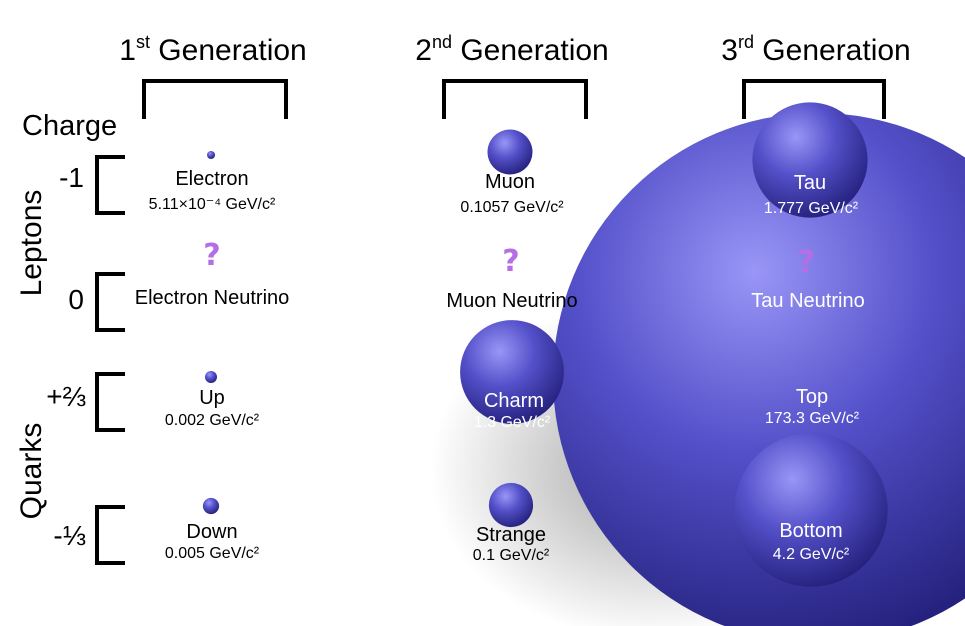 Image resolution: width=965 pixels, height=626 pixels. What do you see at coordinates (211, 155) in the screenshot?
I see `electron-sphere` at bounding box center [211, 155].